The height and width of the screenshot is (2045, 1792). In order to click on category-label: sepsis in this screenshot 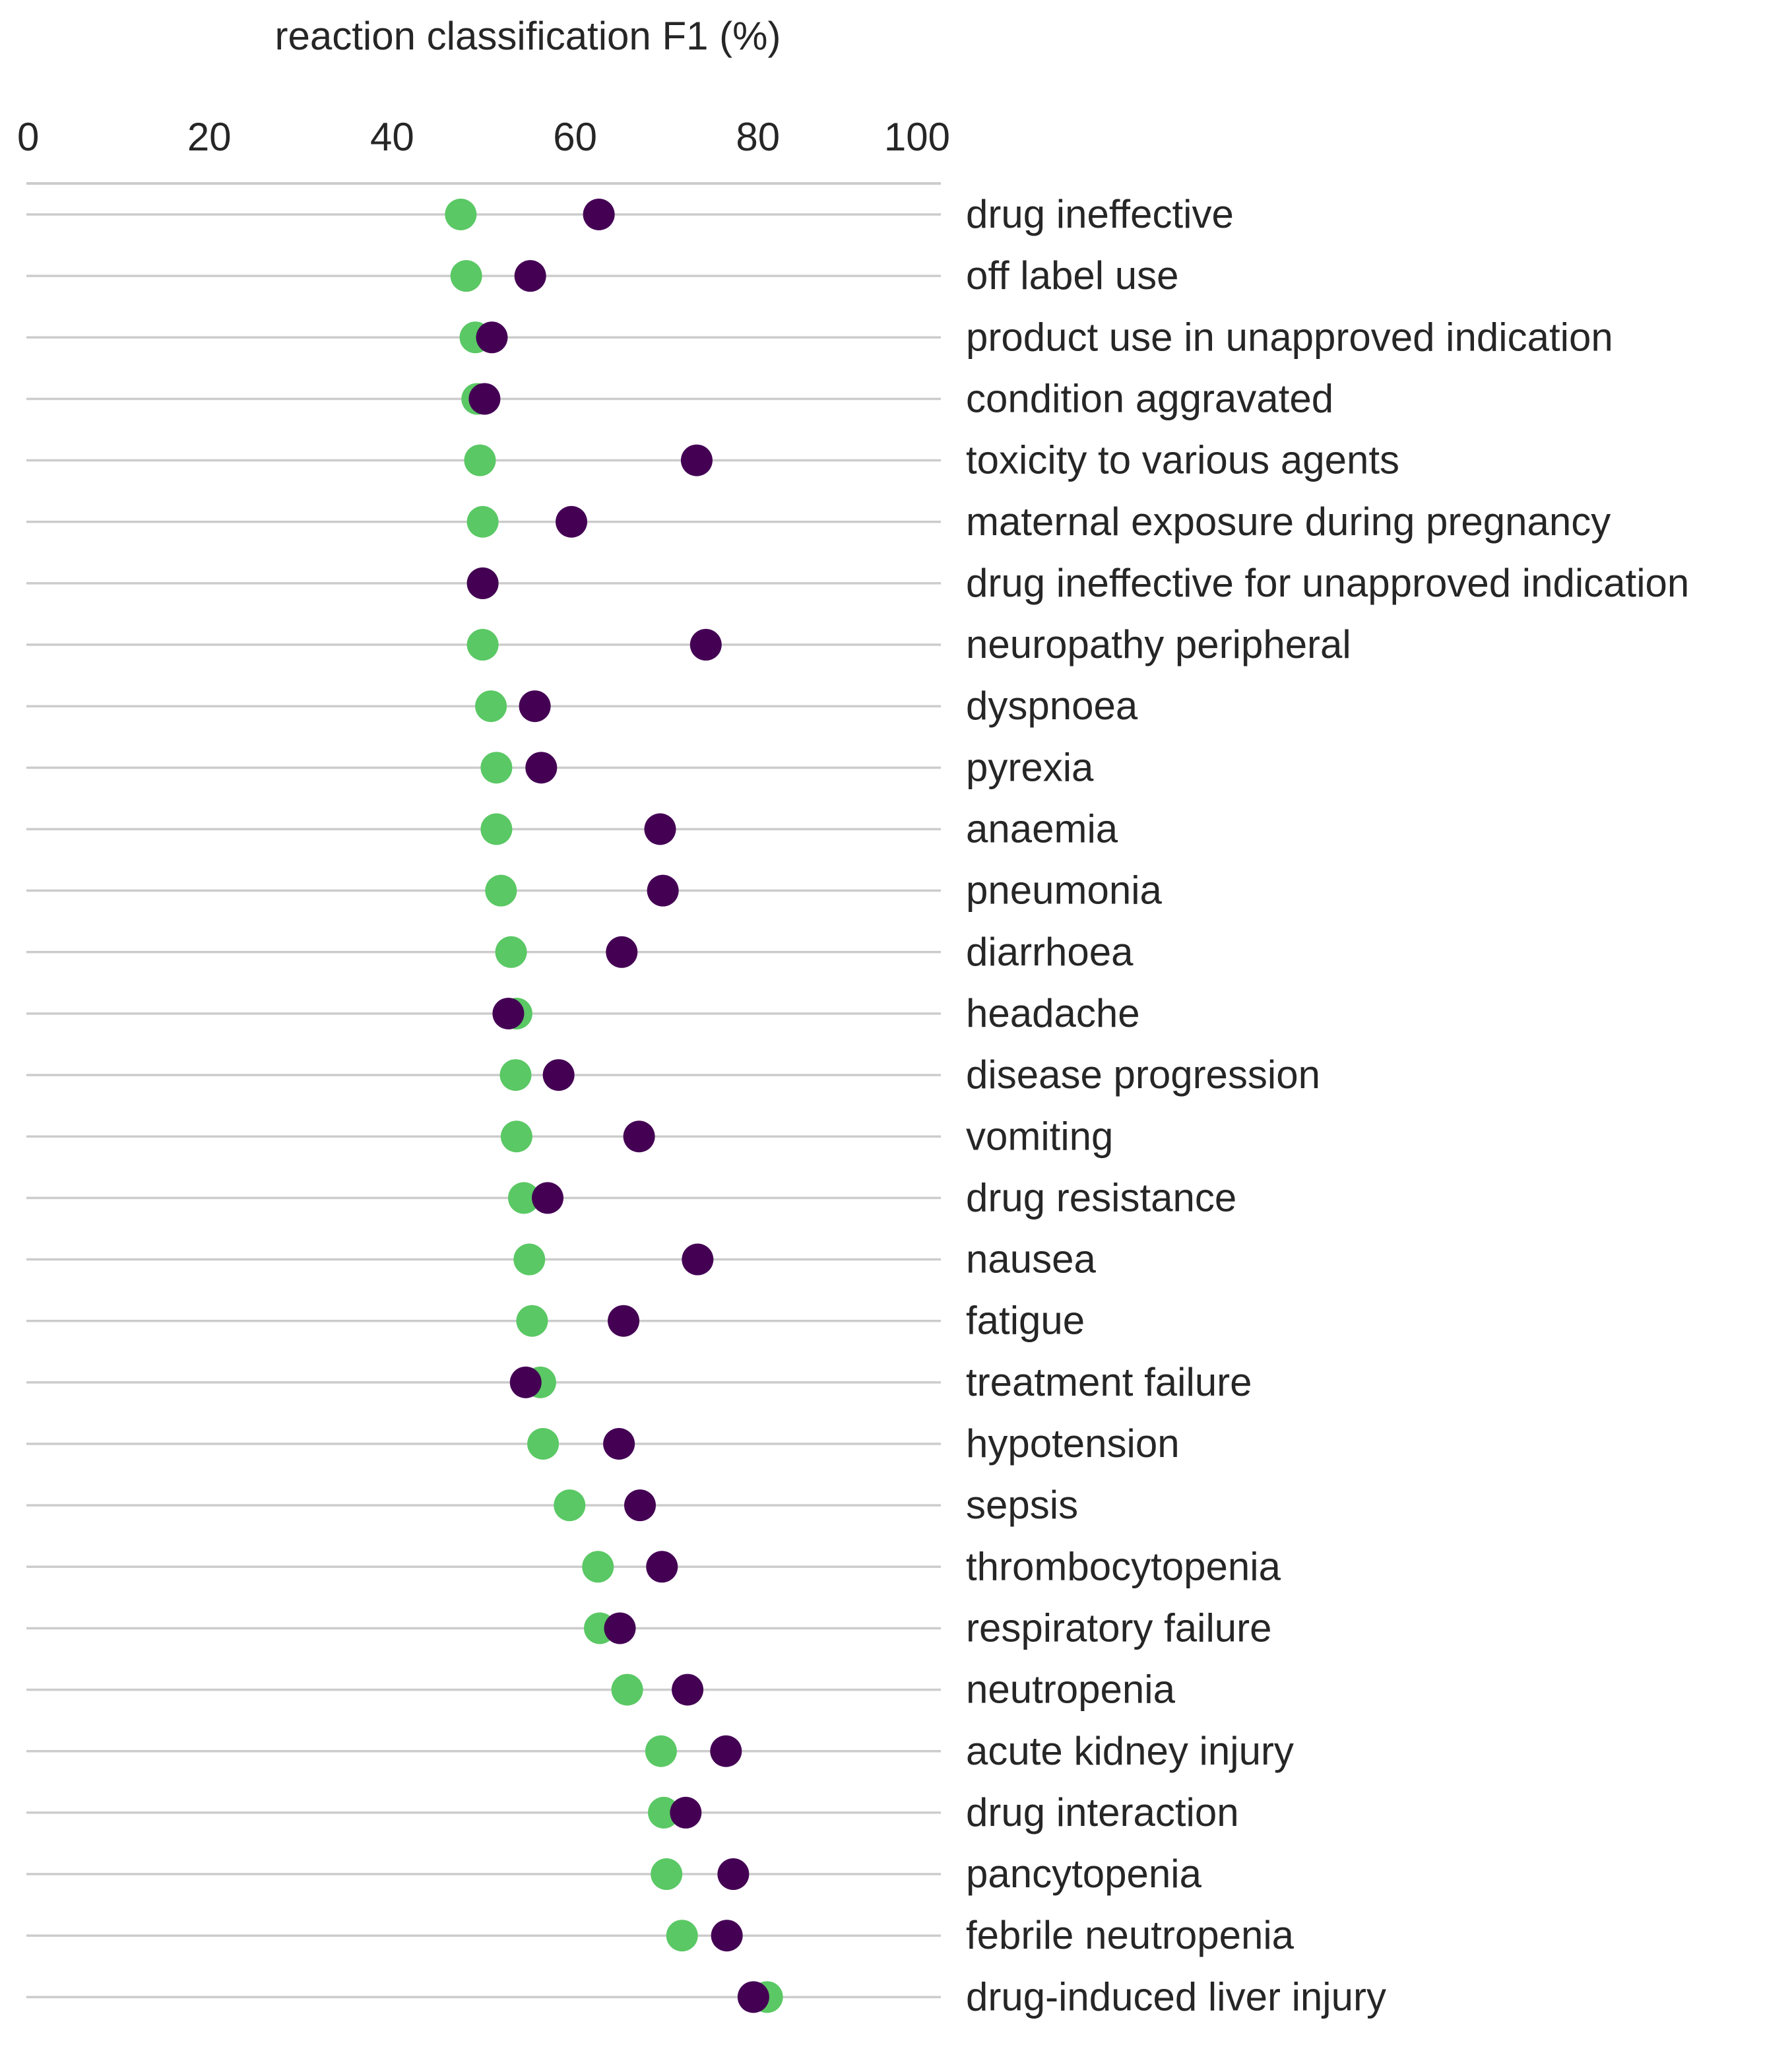, I will do `click(1022, 1505)`.